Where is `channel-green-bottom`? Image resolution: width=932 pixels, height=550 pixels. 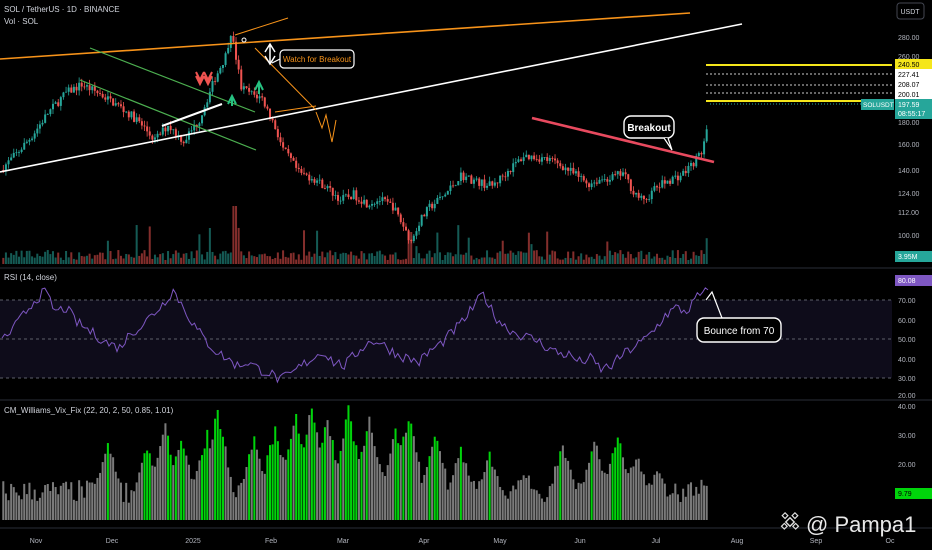
channel-green-bottom is located at coordinates (168, 115).